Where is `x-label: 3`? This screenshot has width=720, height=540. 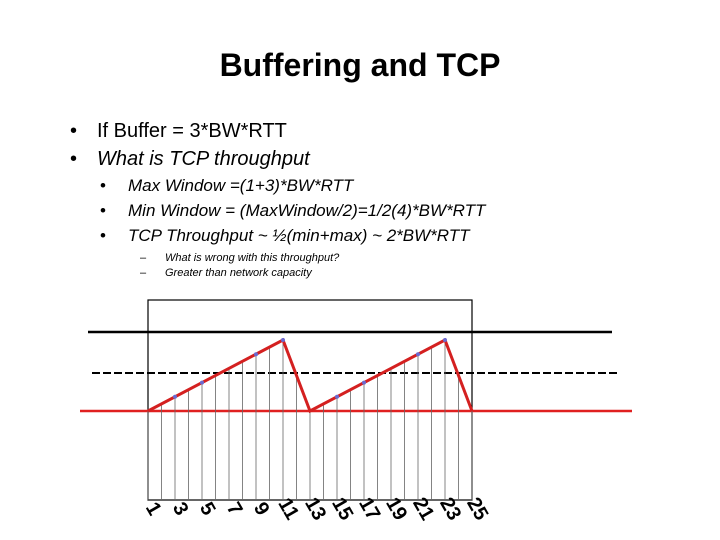 x-label: 3 is located at coordinates (180, 509).